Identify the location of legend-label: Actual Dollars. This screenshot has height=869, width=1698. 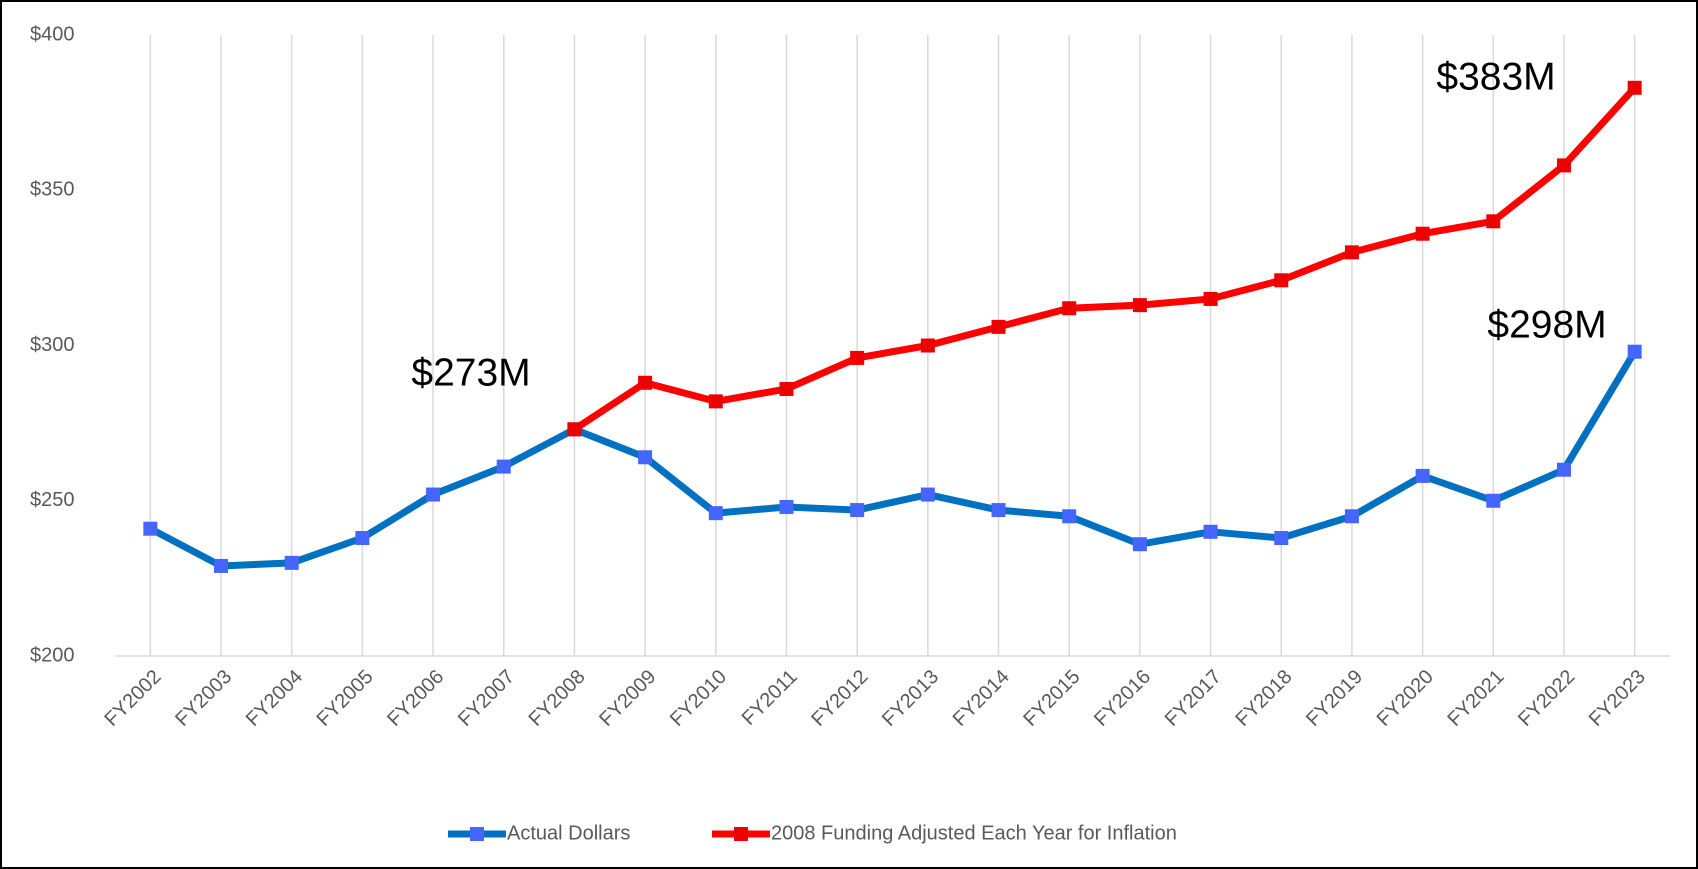
(568, 833).